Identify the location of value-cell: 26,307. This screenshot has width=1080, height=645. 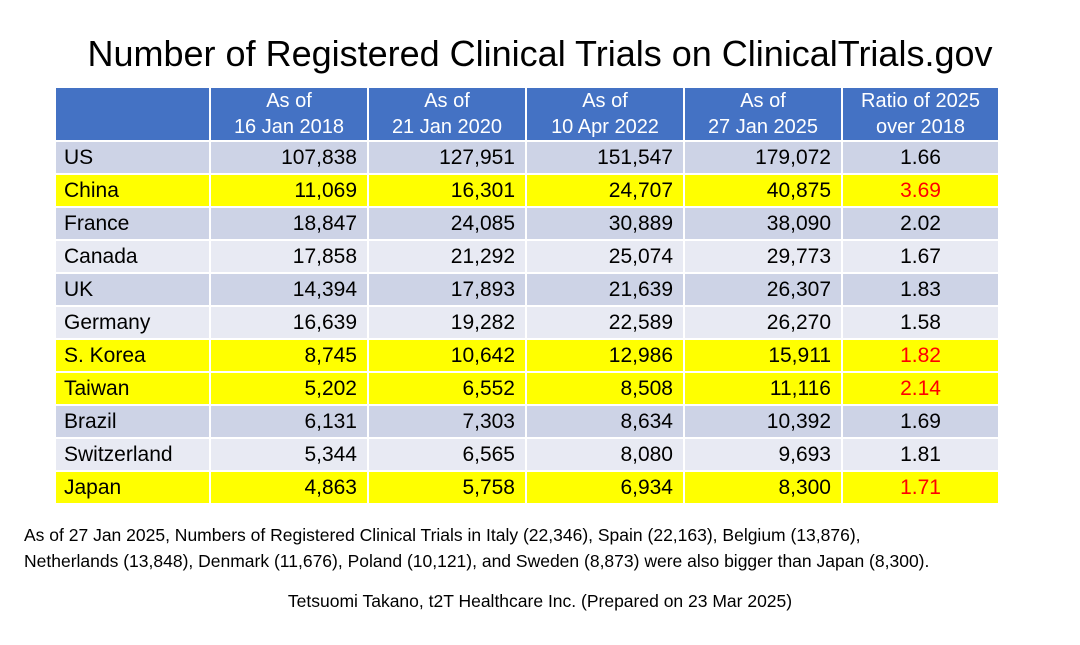
(763, 289).